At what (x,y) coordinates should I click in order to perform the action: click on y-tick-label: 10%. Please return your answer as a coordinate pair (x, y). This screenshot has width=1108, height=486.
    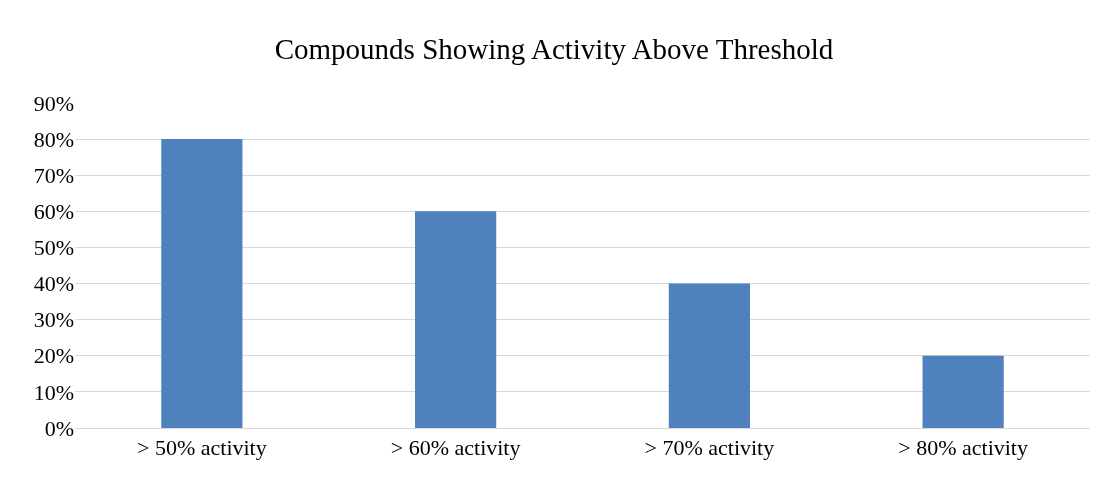
    Looking at the image, I should click on (53, 392).